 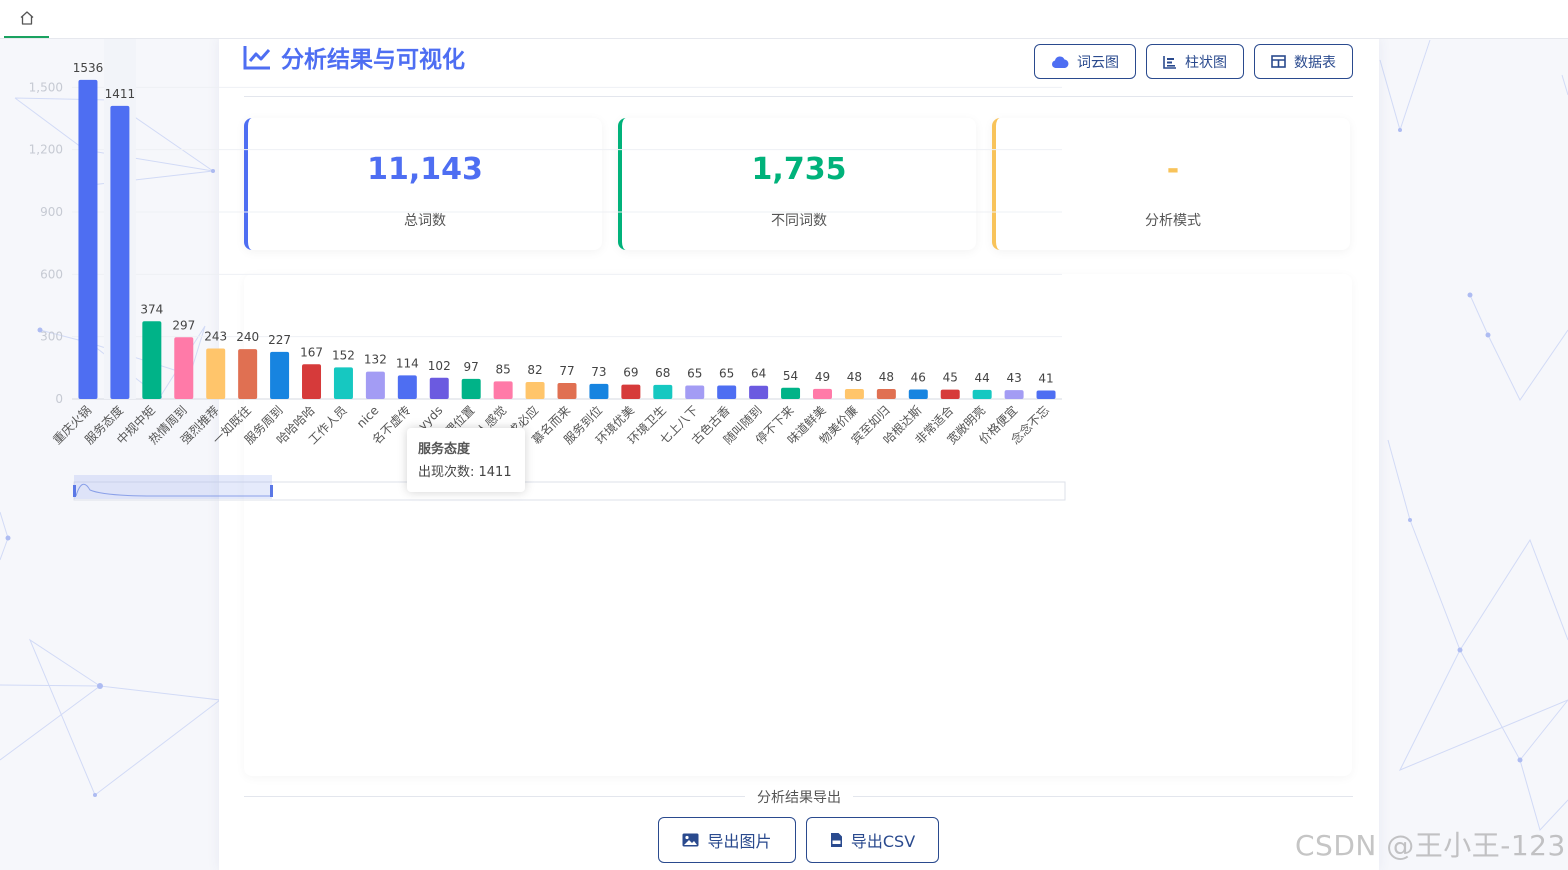 I want to click on bar-data-label: 243, so click(x=215, y=337).